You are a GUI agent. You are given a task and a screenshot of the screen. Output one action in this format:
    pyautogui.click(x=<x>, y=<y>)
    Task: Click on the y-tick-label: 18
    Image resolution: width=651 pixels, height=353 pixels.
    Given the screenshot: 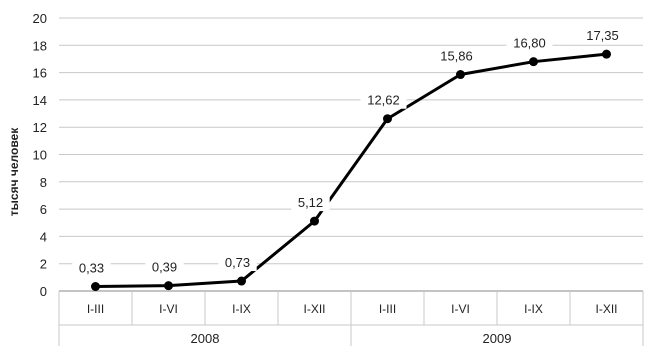 What is the action you would take?
    pyautogui.click(x=40, y=45)
    